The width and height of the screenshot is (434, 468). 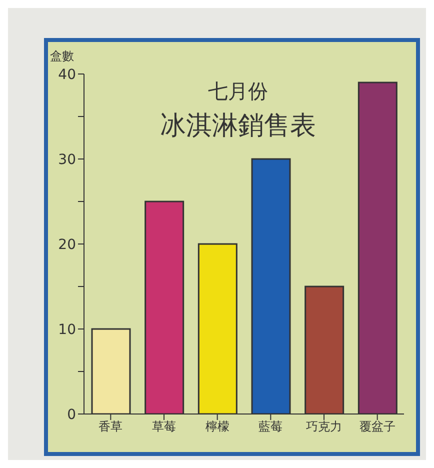 What do you see at coordinates (67, 244) in the screenshot?
I see `y-tick-label: 20` at bounding box center [67, 244].